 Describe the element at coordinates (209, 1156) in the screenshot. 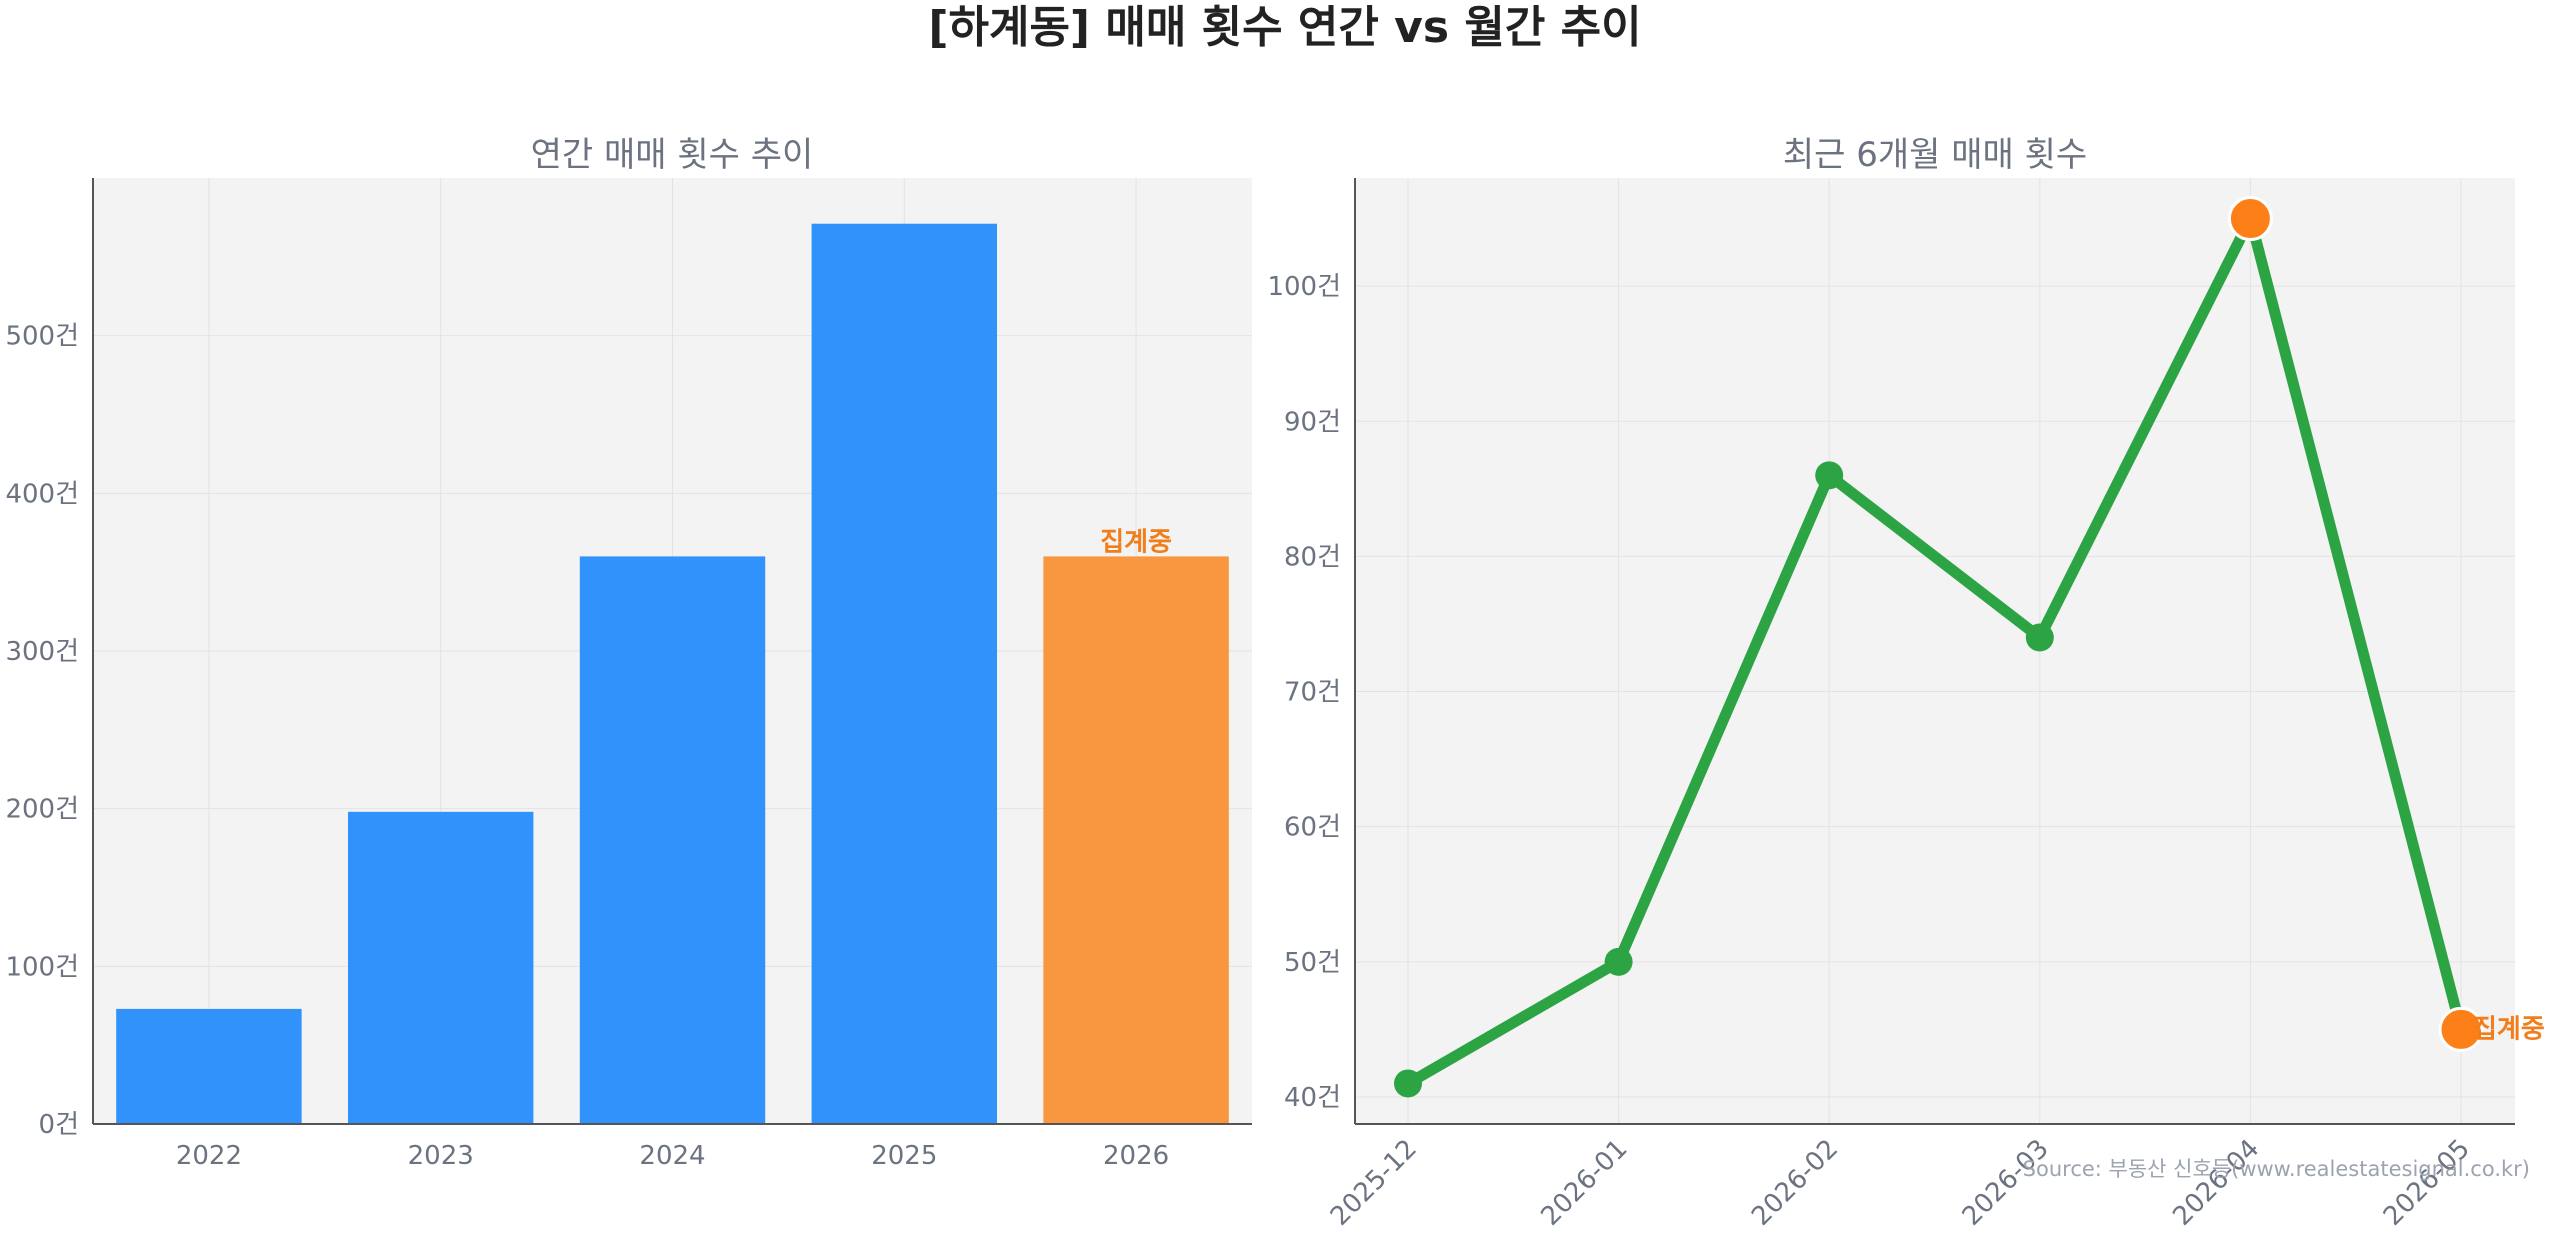

I see `bar-x-tick-label: 2022` at that location.